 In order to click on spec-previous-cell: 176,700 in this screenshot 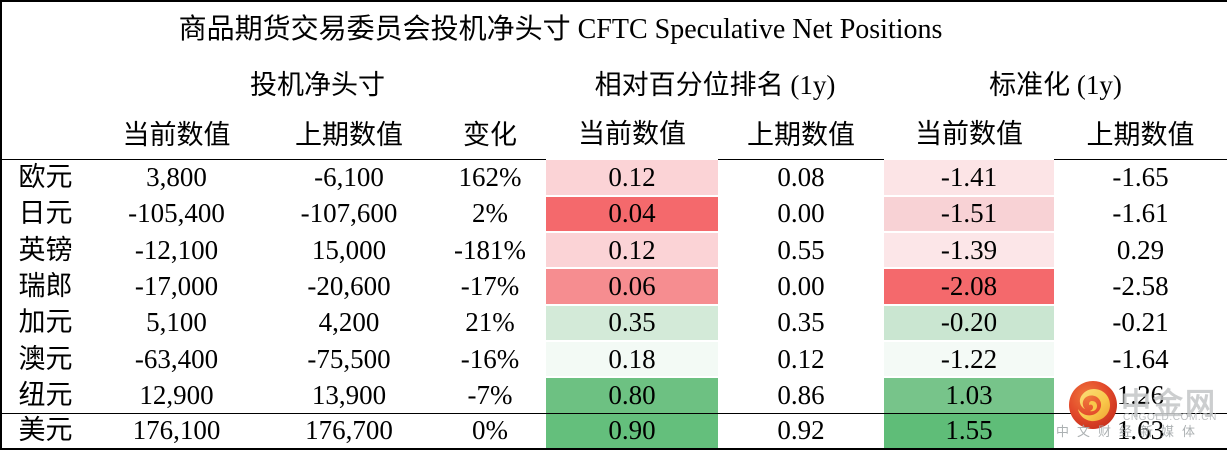, I will do `click(349, 430)`.